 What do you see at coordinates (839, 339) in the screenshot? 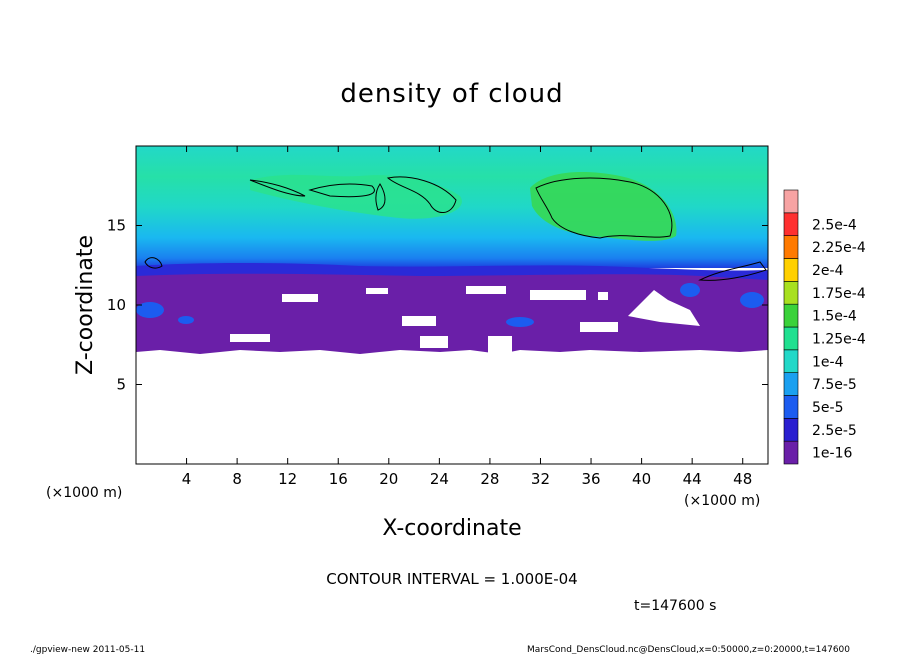
I see `colorbar-label: 1.25e-4` at bounding box center [839, 339].